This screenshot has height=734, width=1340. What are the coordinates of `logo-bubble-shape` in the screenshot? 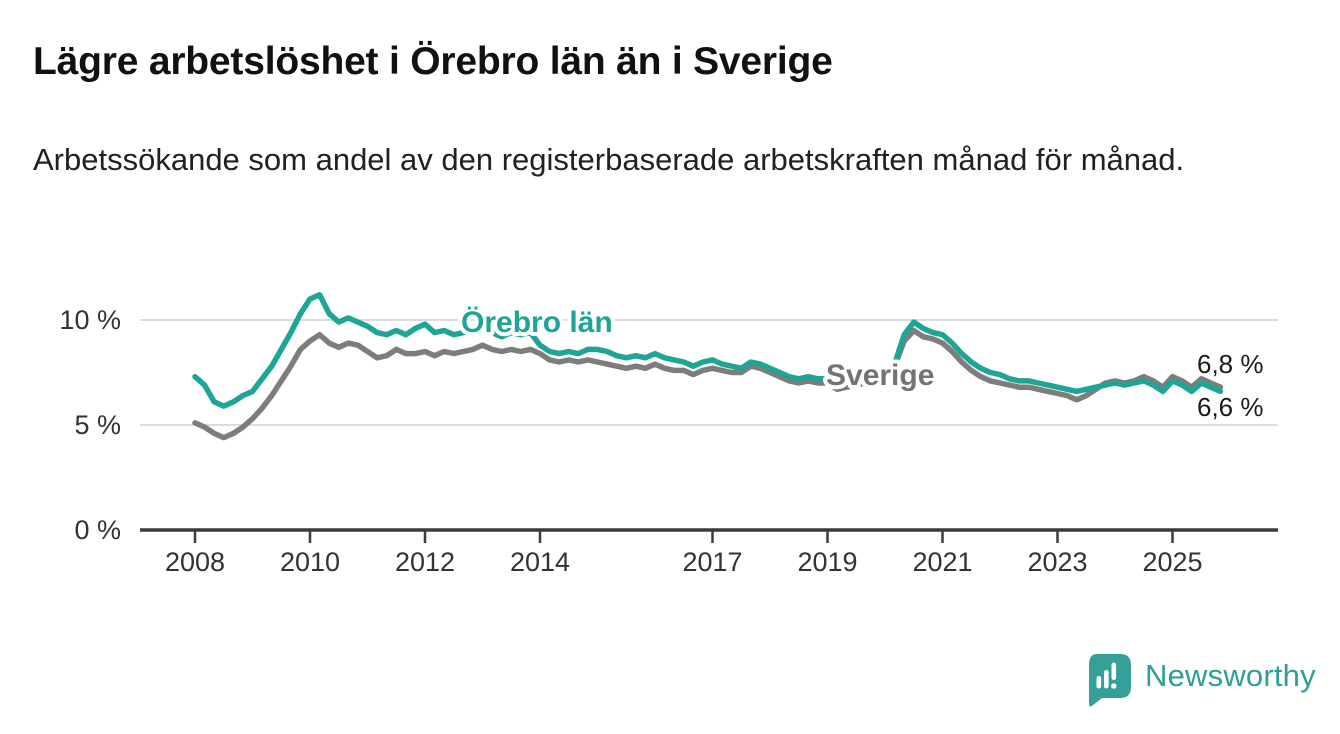 It's located at (1110, 680).